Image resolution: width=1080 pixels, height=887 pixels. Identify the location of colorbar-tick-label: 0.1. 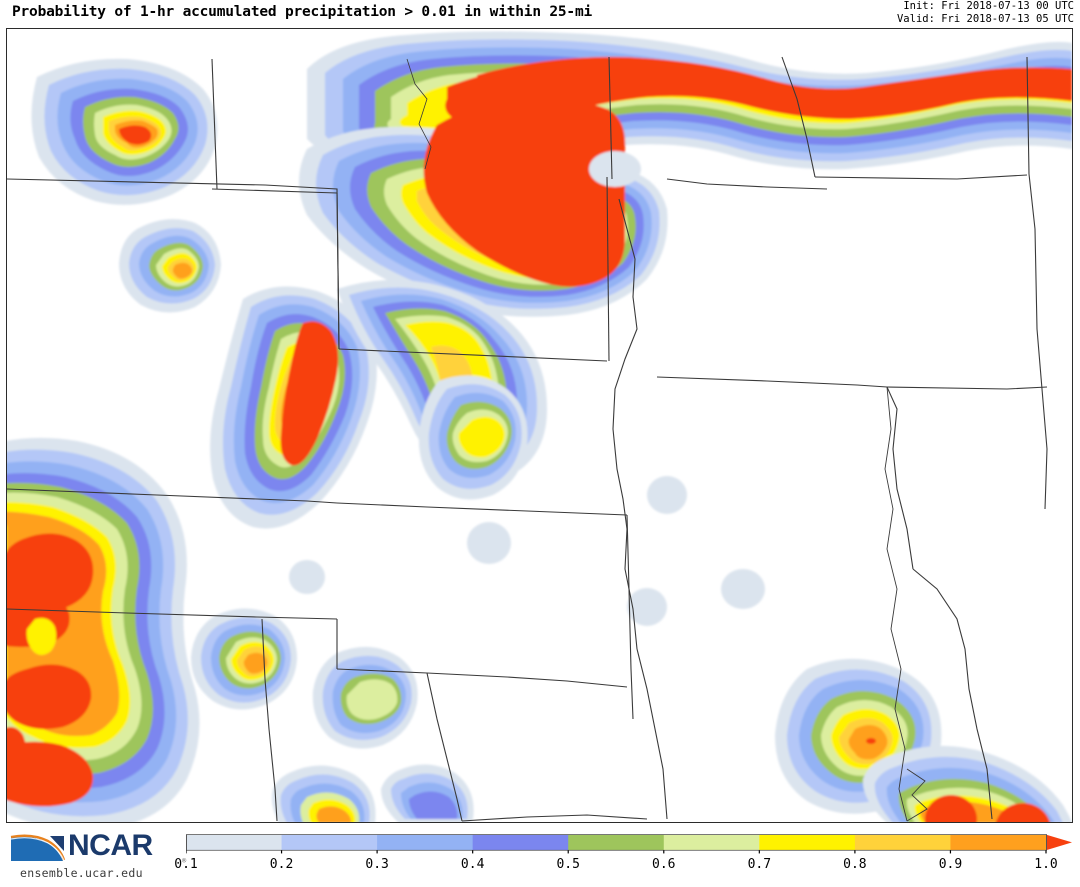
(186, 864).